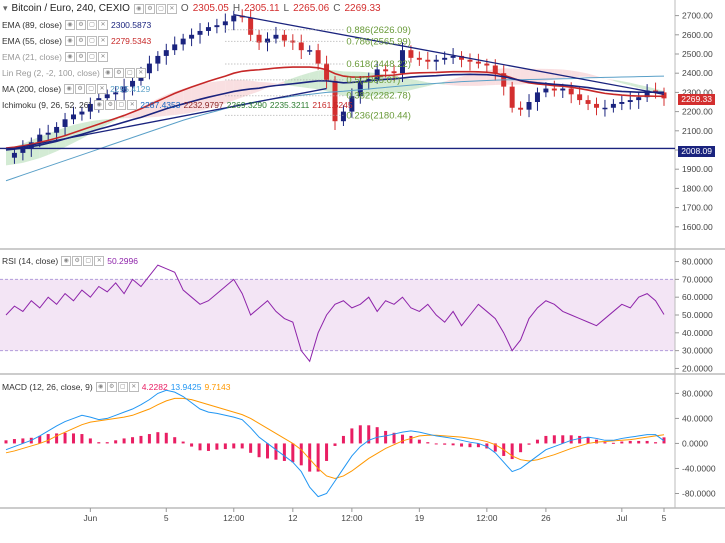 This screenshot has height=543, width=725. What do you see at coordinates (74, 73) in the screenshot?
I see `indicator-linreg: Lin Reg (2, -2, 100, close) ◉ ⚙ ▢ ✕` at bounding box center [74, 73].